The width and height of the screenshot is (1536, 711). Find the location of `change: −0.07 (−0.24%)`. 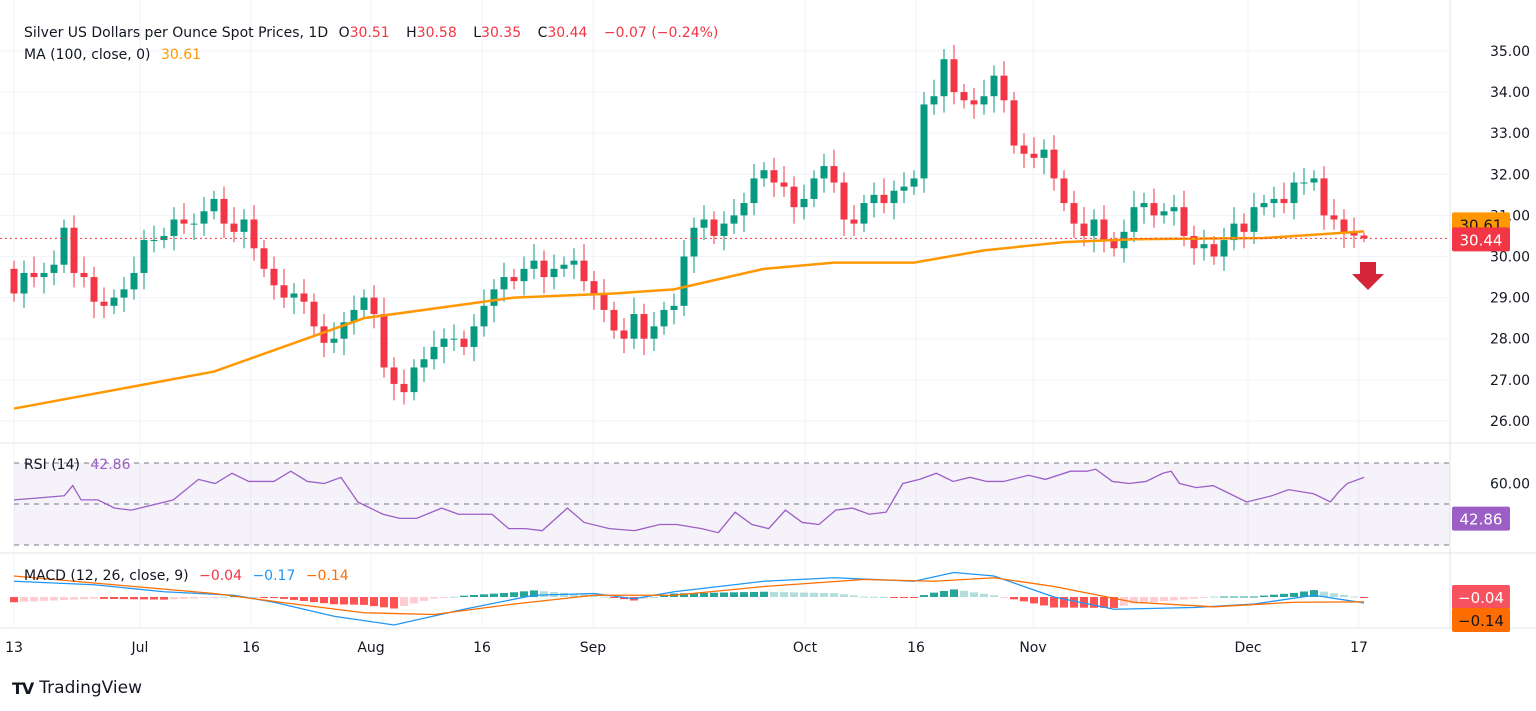

change: −0.07 (−0.24%) is located at coordinates (661, 33).